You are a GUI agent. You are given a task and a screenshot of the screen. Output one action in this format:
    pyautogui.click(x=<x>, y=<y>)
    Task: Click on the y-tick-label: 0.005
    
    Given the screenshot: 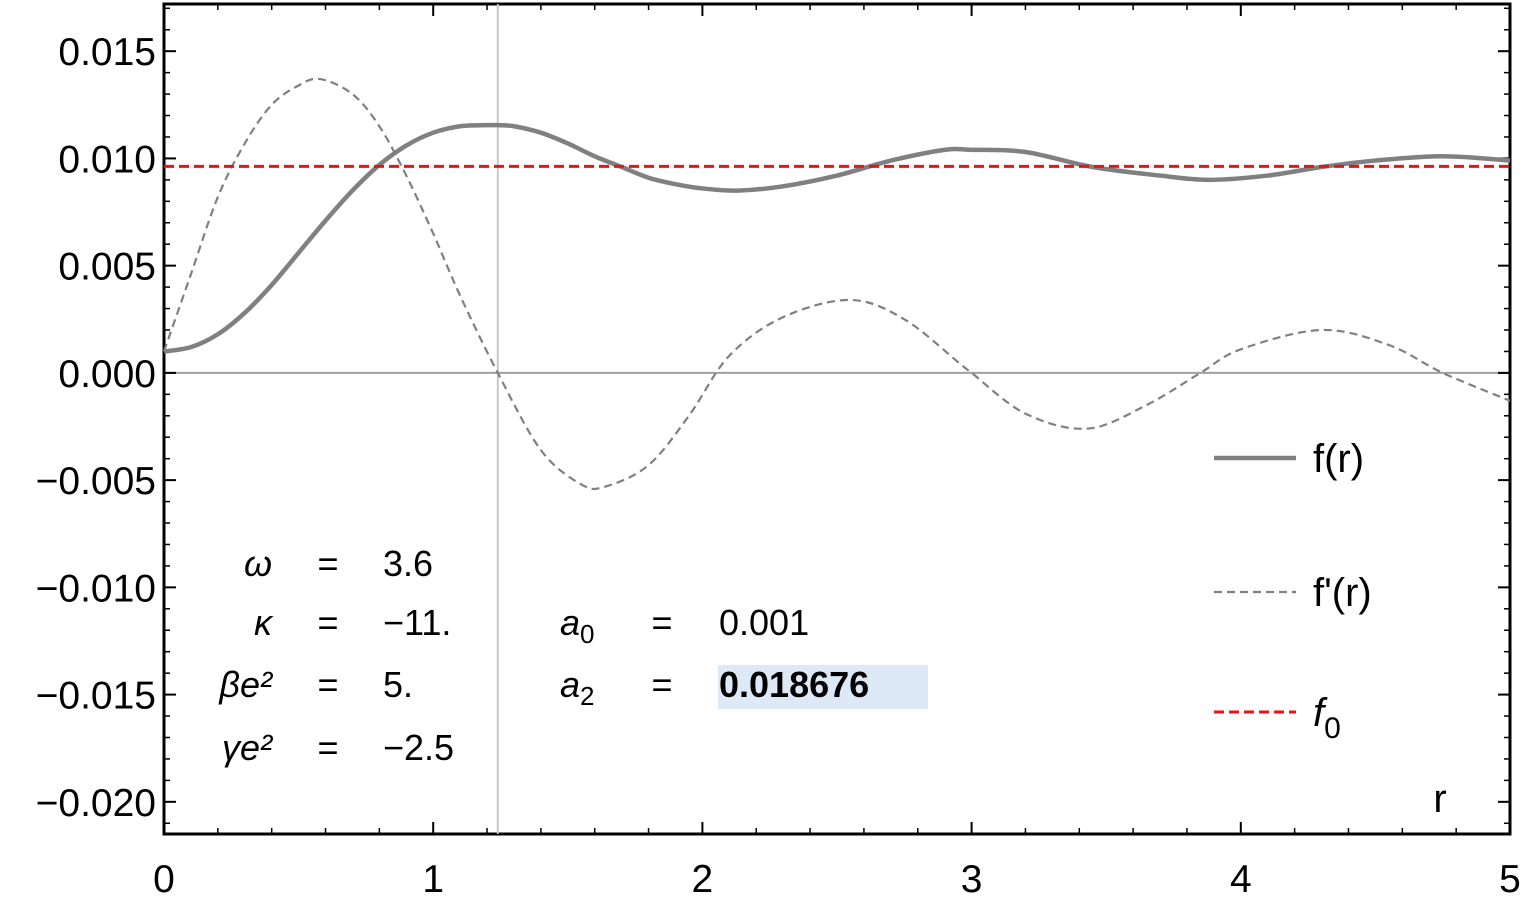 What is the action you would take?
    pyautogui.click(x=107, y=267)
    